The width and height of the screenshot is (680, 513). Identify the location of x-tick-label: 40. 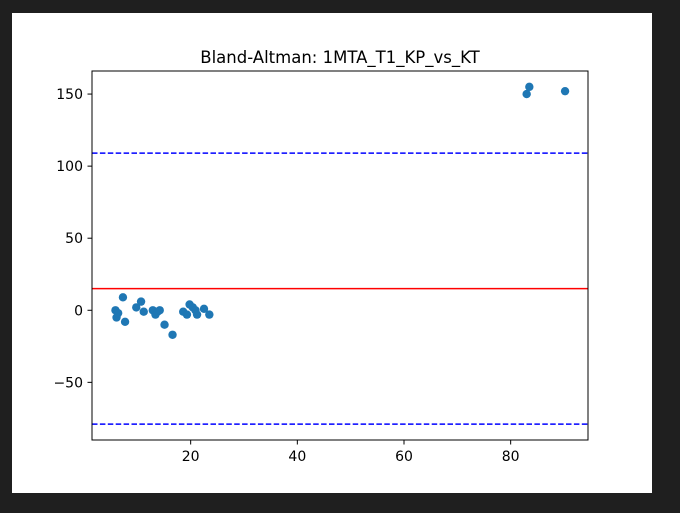
(297, 457).